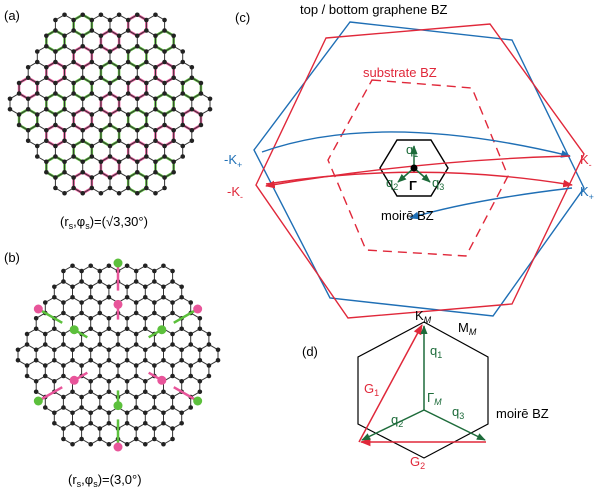  Describe the element at coordinates (235, 193) in the screenshot. I see `k-label: -K-` at that location.